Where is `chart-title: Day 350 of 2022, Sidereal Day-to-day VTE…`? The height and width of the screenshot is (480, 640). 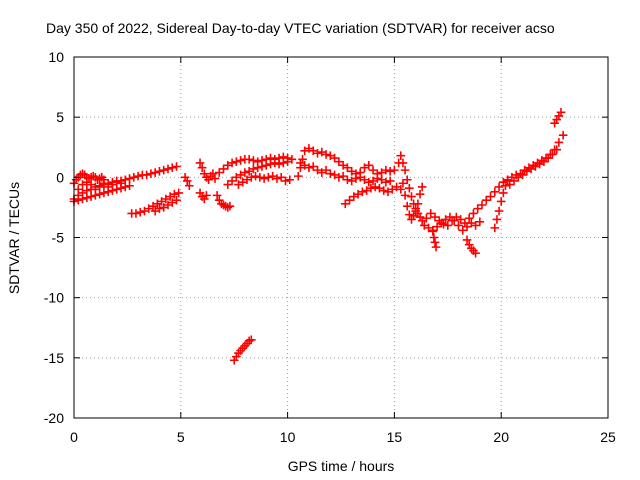
chart-title: Day 350 of 2022, Sidereal Day-to-day VTE… is located at coordinates (300, 28).